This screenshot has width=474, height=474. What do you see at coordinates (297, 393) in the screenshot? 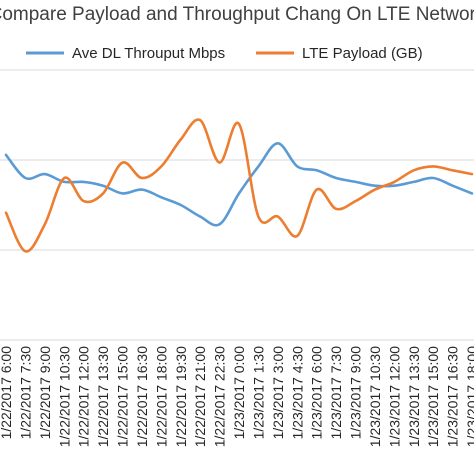
I see `x-tick-label: 1/23/2017 4:30` at bounding box center [297, 393].